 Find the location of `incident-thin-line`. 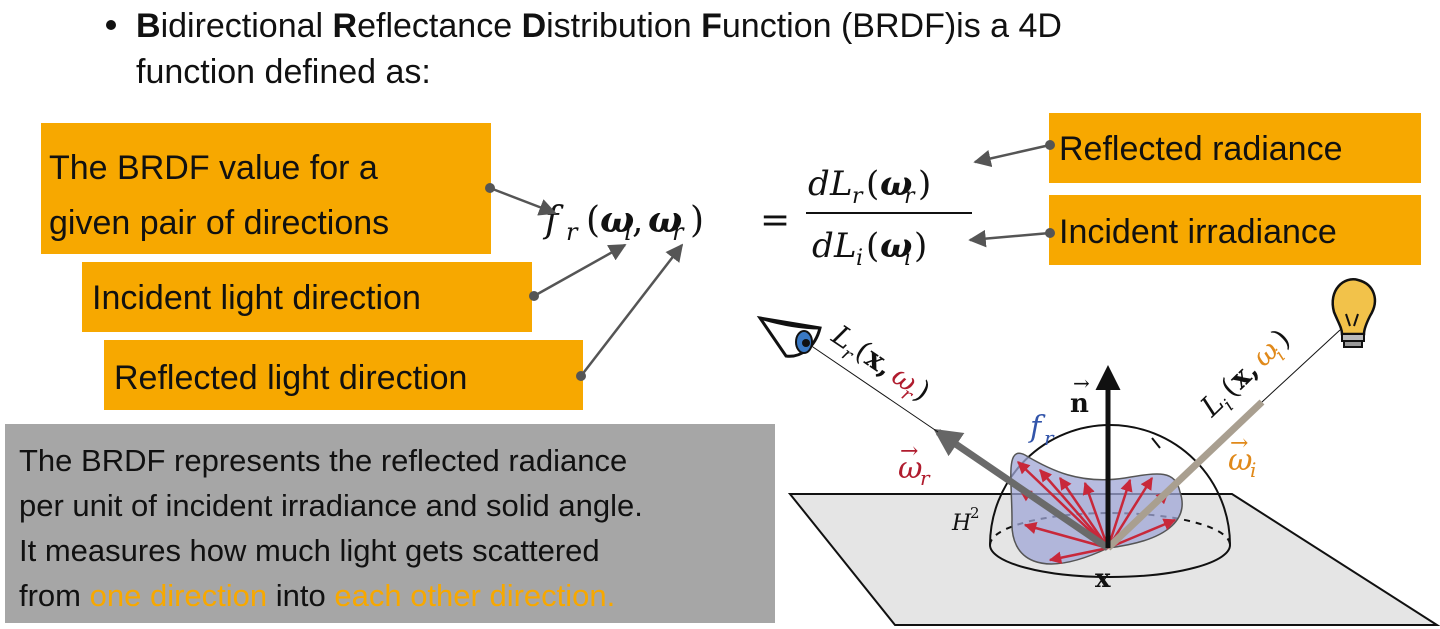

incident-thin-line is located at coordinates (1301, 366).